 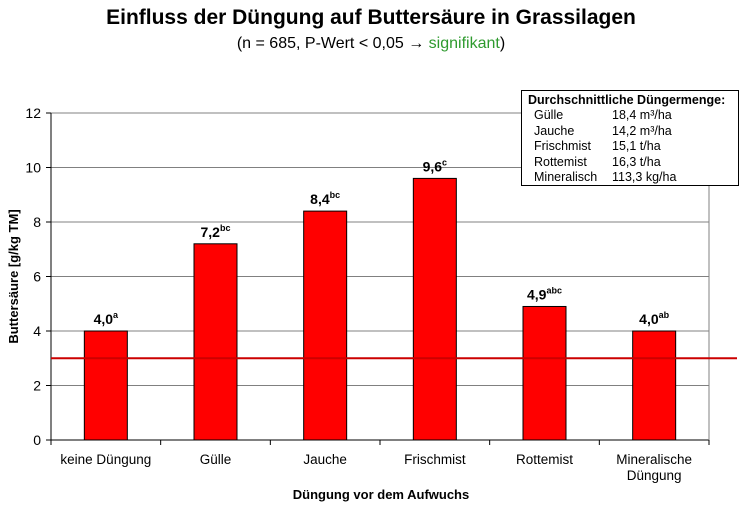 I want to click on legend-item-name: Gülle, so click(x=549, y=115).